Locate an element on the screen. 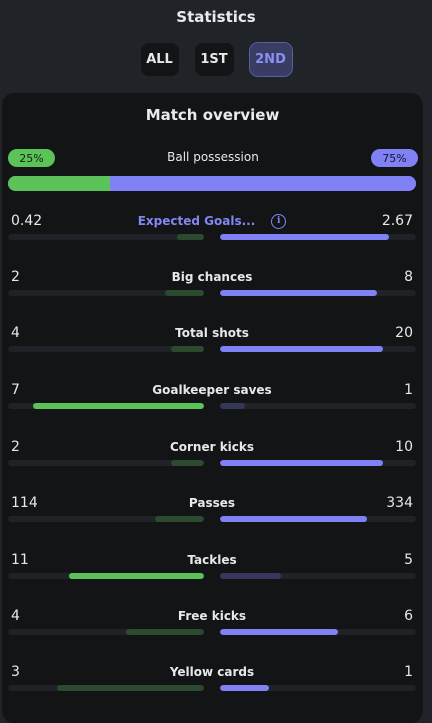 The width and height of the screenshot is (432, 723). stat-label-text: Free kicks is located at coordinates (212, 616).